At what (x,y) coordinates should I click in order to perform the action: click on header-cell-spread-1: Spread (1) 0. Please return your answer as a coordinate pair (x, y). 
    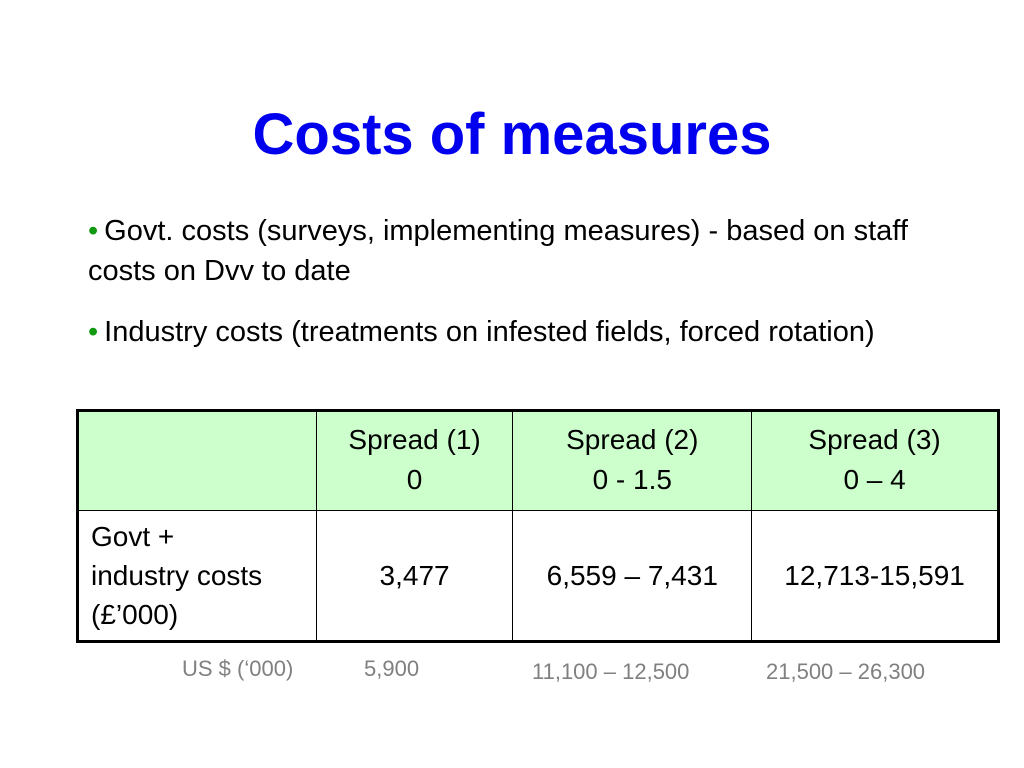
    Looking at the image, I should click on (414, 460).